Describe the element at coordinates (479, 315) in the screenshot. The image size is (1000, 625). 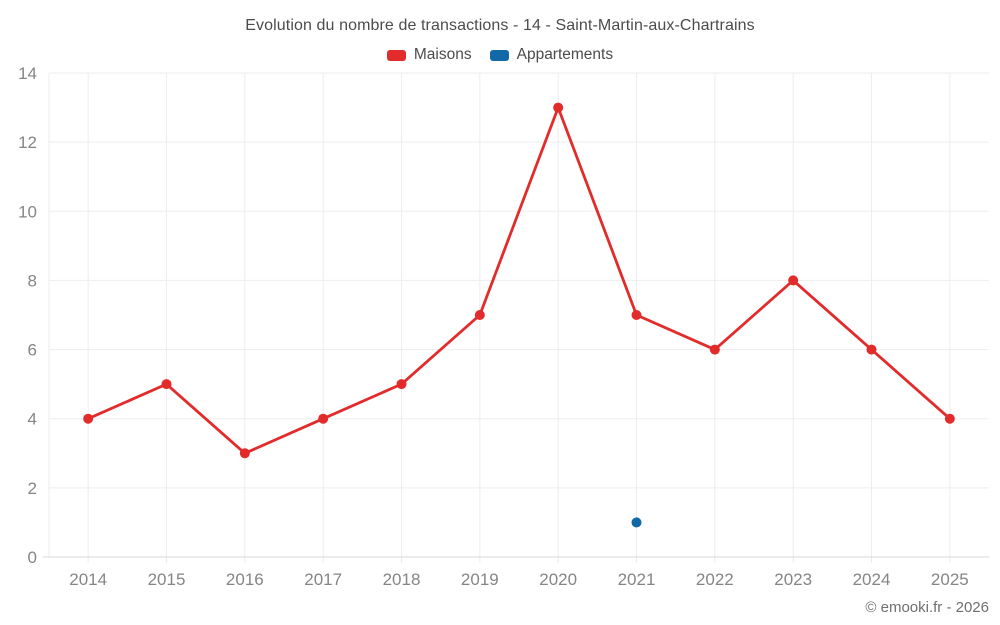
I see `data-point-maisons-2019` at that location.